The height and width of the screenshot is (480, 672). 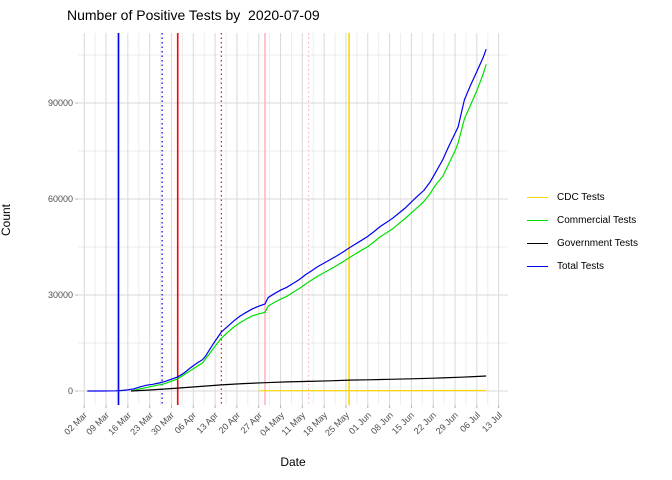 What do you see at coordinates (193, 15) in the screenshot?
I see `chart-title: Number of Positive Tests by 2020-07-09` at bounding box center [193, 15].